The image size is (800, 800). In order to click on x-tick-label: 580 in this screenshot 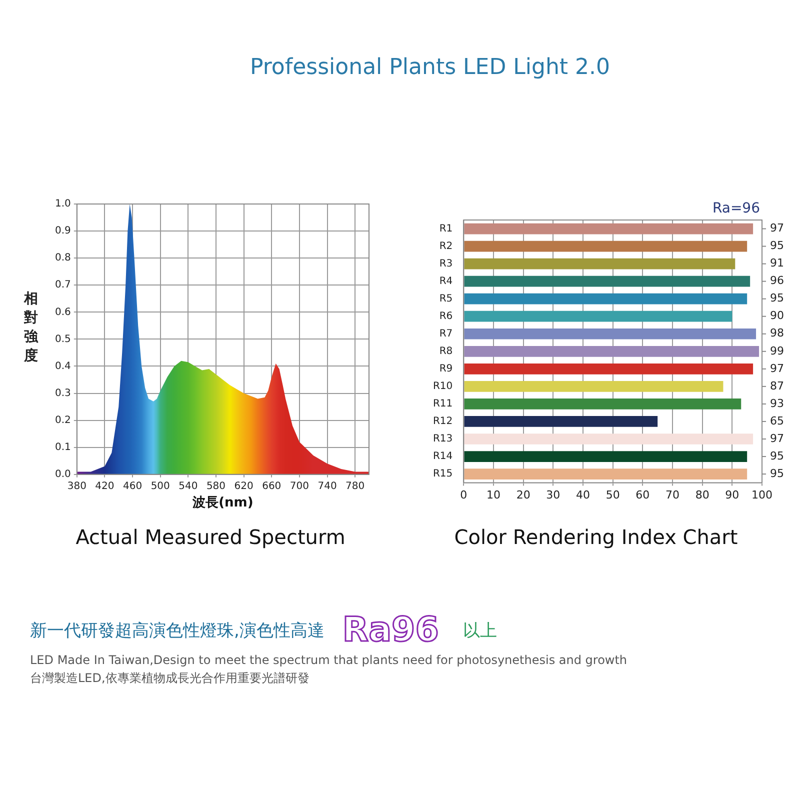, I will do `click(216, 486)`.